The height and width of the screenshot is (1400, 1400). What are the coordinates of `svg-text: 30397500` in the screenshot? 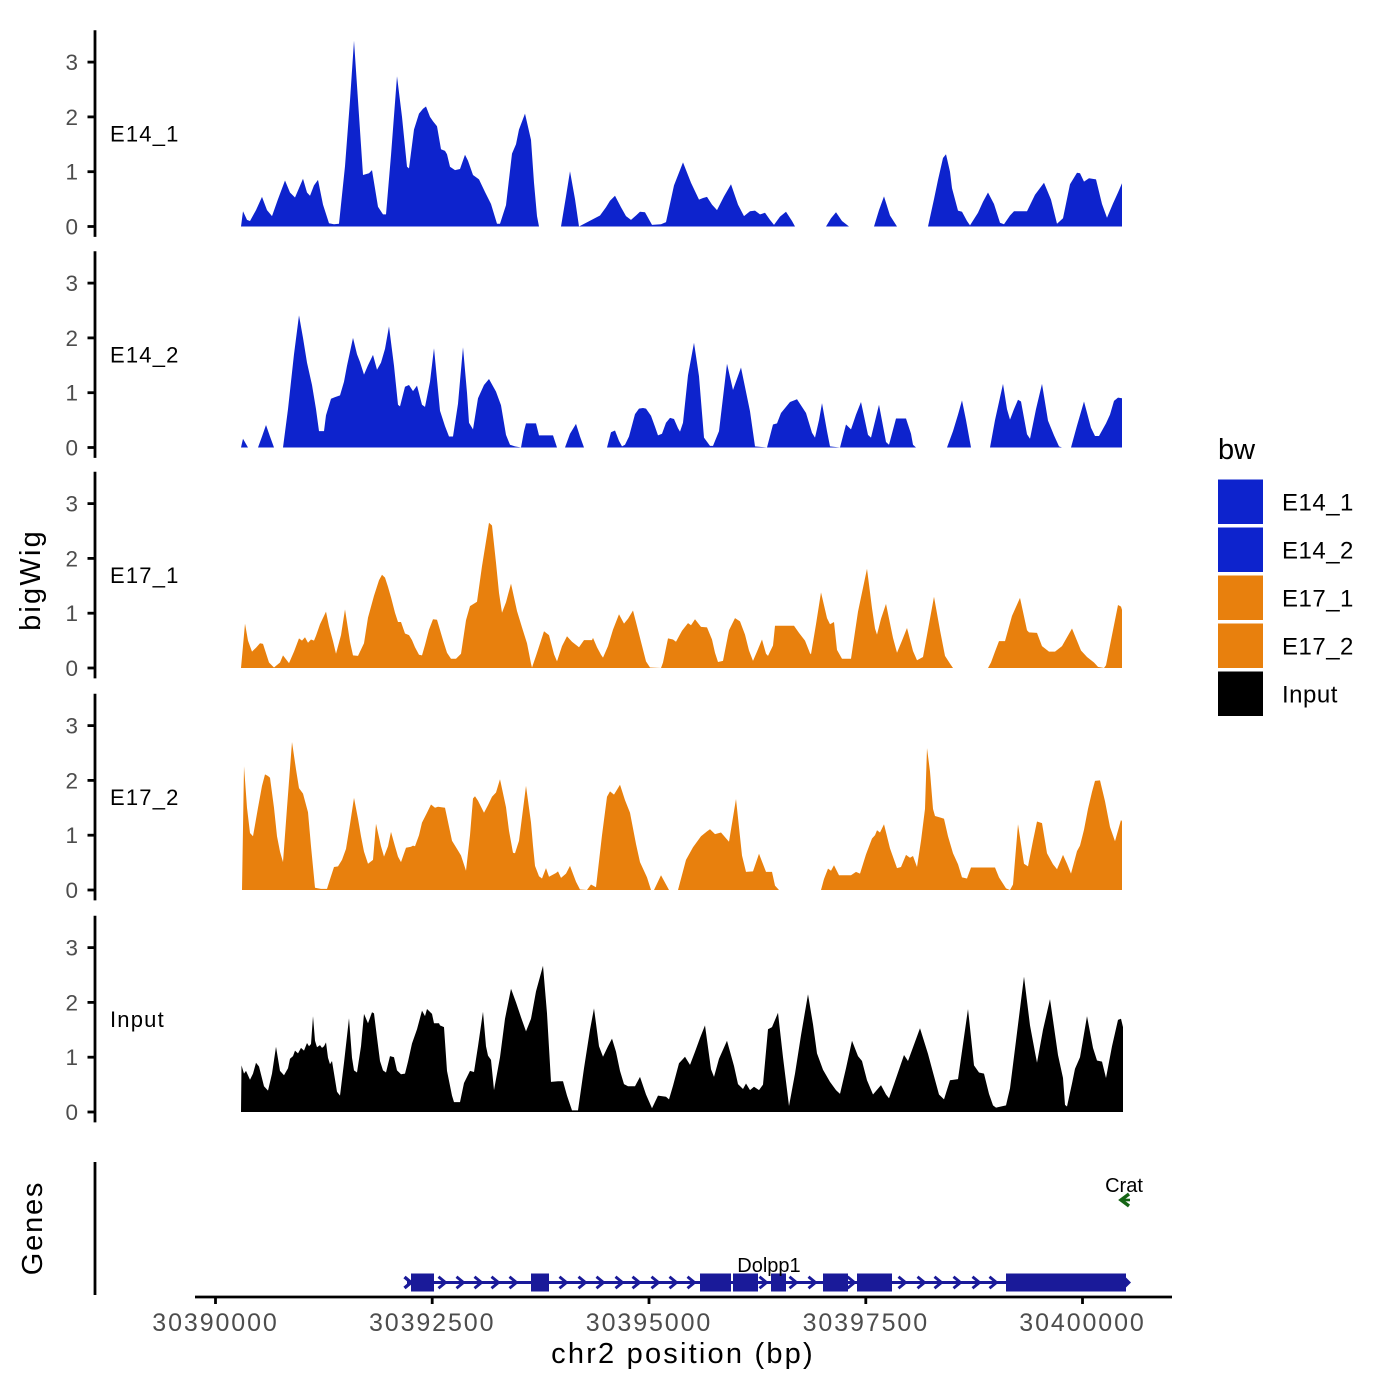 It's located at (866, 1323).